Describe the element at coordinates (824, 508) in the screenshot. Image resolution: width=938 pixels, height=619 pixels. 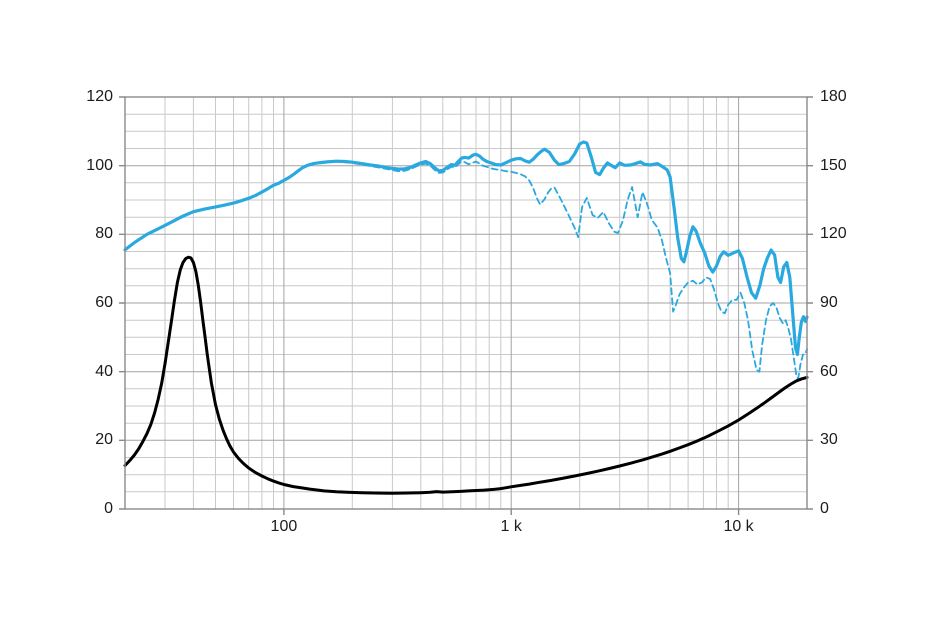
I see `y-axis-right-tick-label: 0` at that location.